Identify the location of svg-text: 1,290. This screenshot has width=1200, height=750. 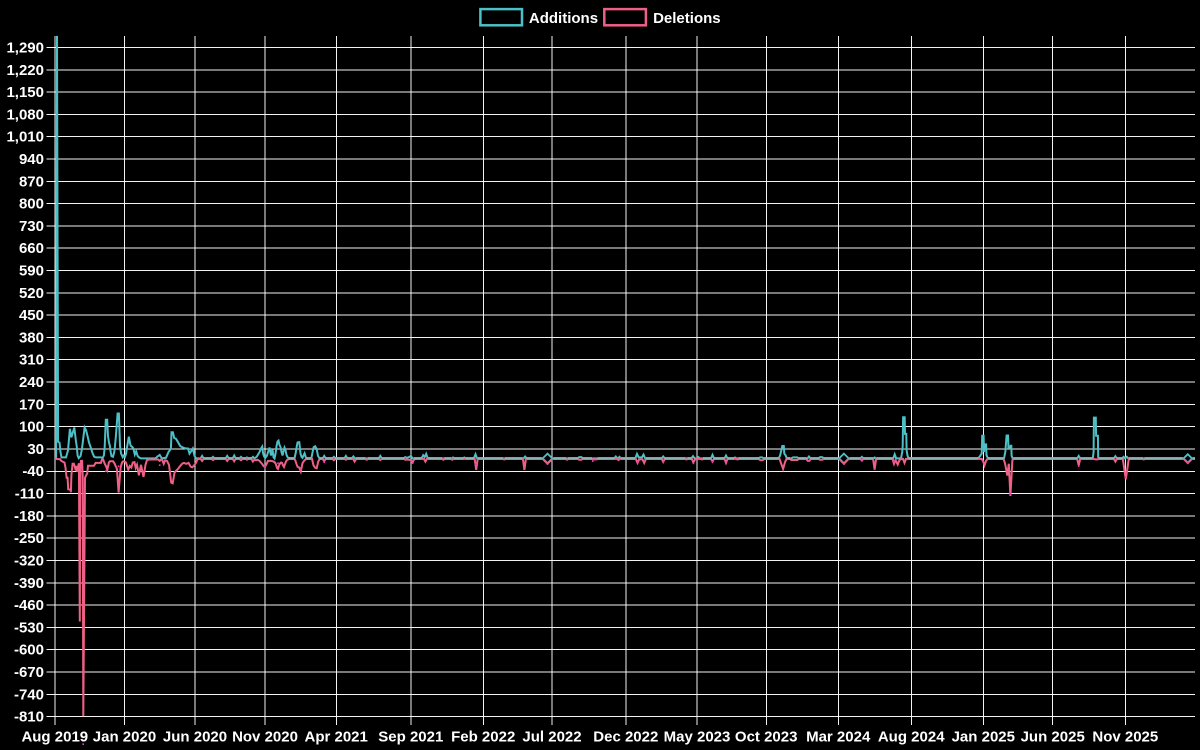
(25, 48).